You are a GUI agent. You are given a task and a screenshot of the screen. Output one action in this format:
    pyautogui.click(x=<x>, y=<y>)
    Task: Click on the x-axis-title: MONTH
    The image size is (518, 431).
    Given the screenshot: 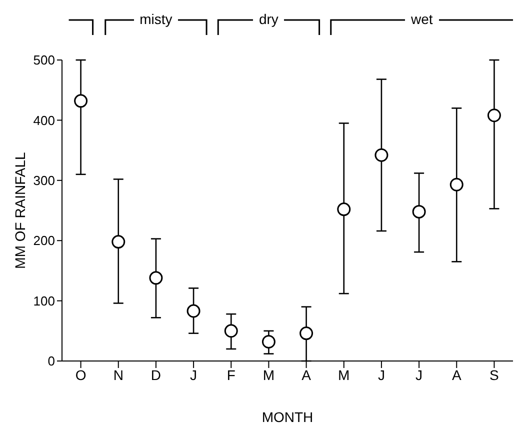 What is the action you would take?
    pyautogui.click(x=288, y=417)
    